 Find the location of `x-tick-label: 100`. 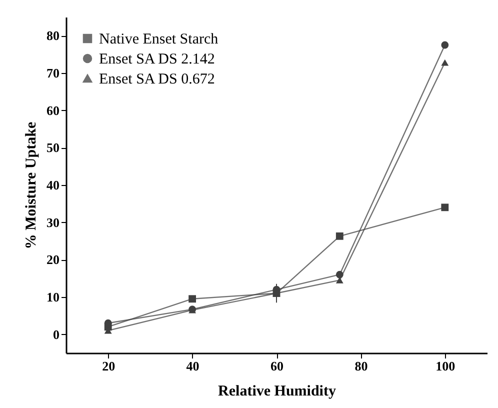

x-tick-label: 100 is located at coordinates (446, 366).